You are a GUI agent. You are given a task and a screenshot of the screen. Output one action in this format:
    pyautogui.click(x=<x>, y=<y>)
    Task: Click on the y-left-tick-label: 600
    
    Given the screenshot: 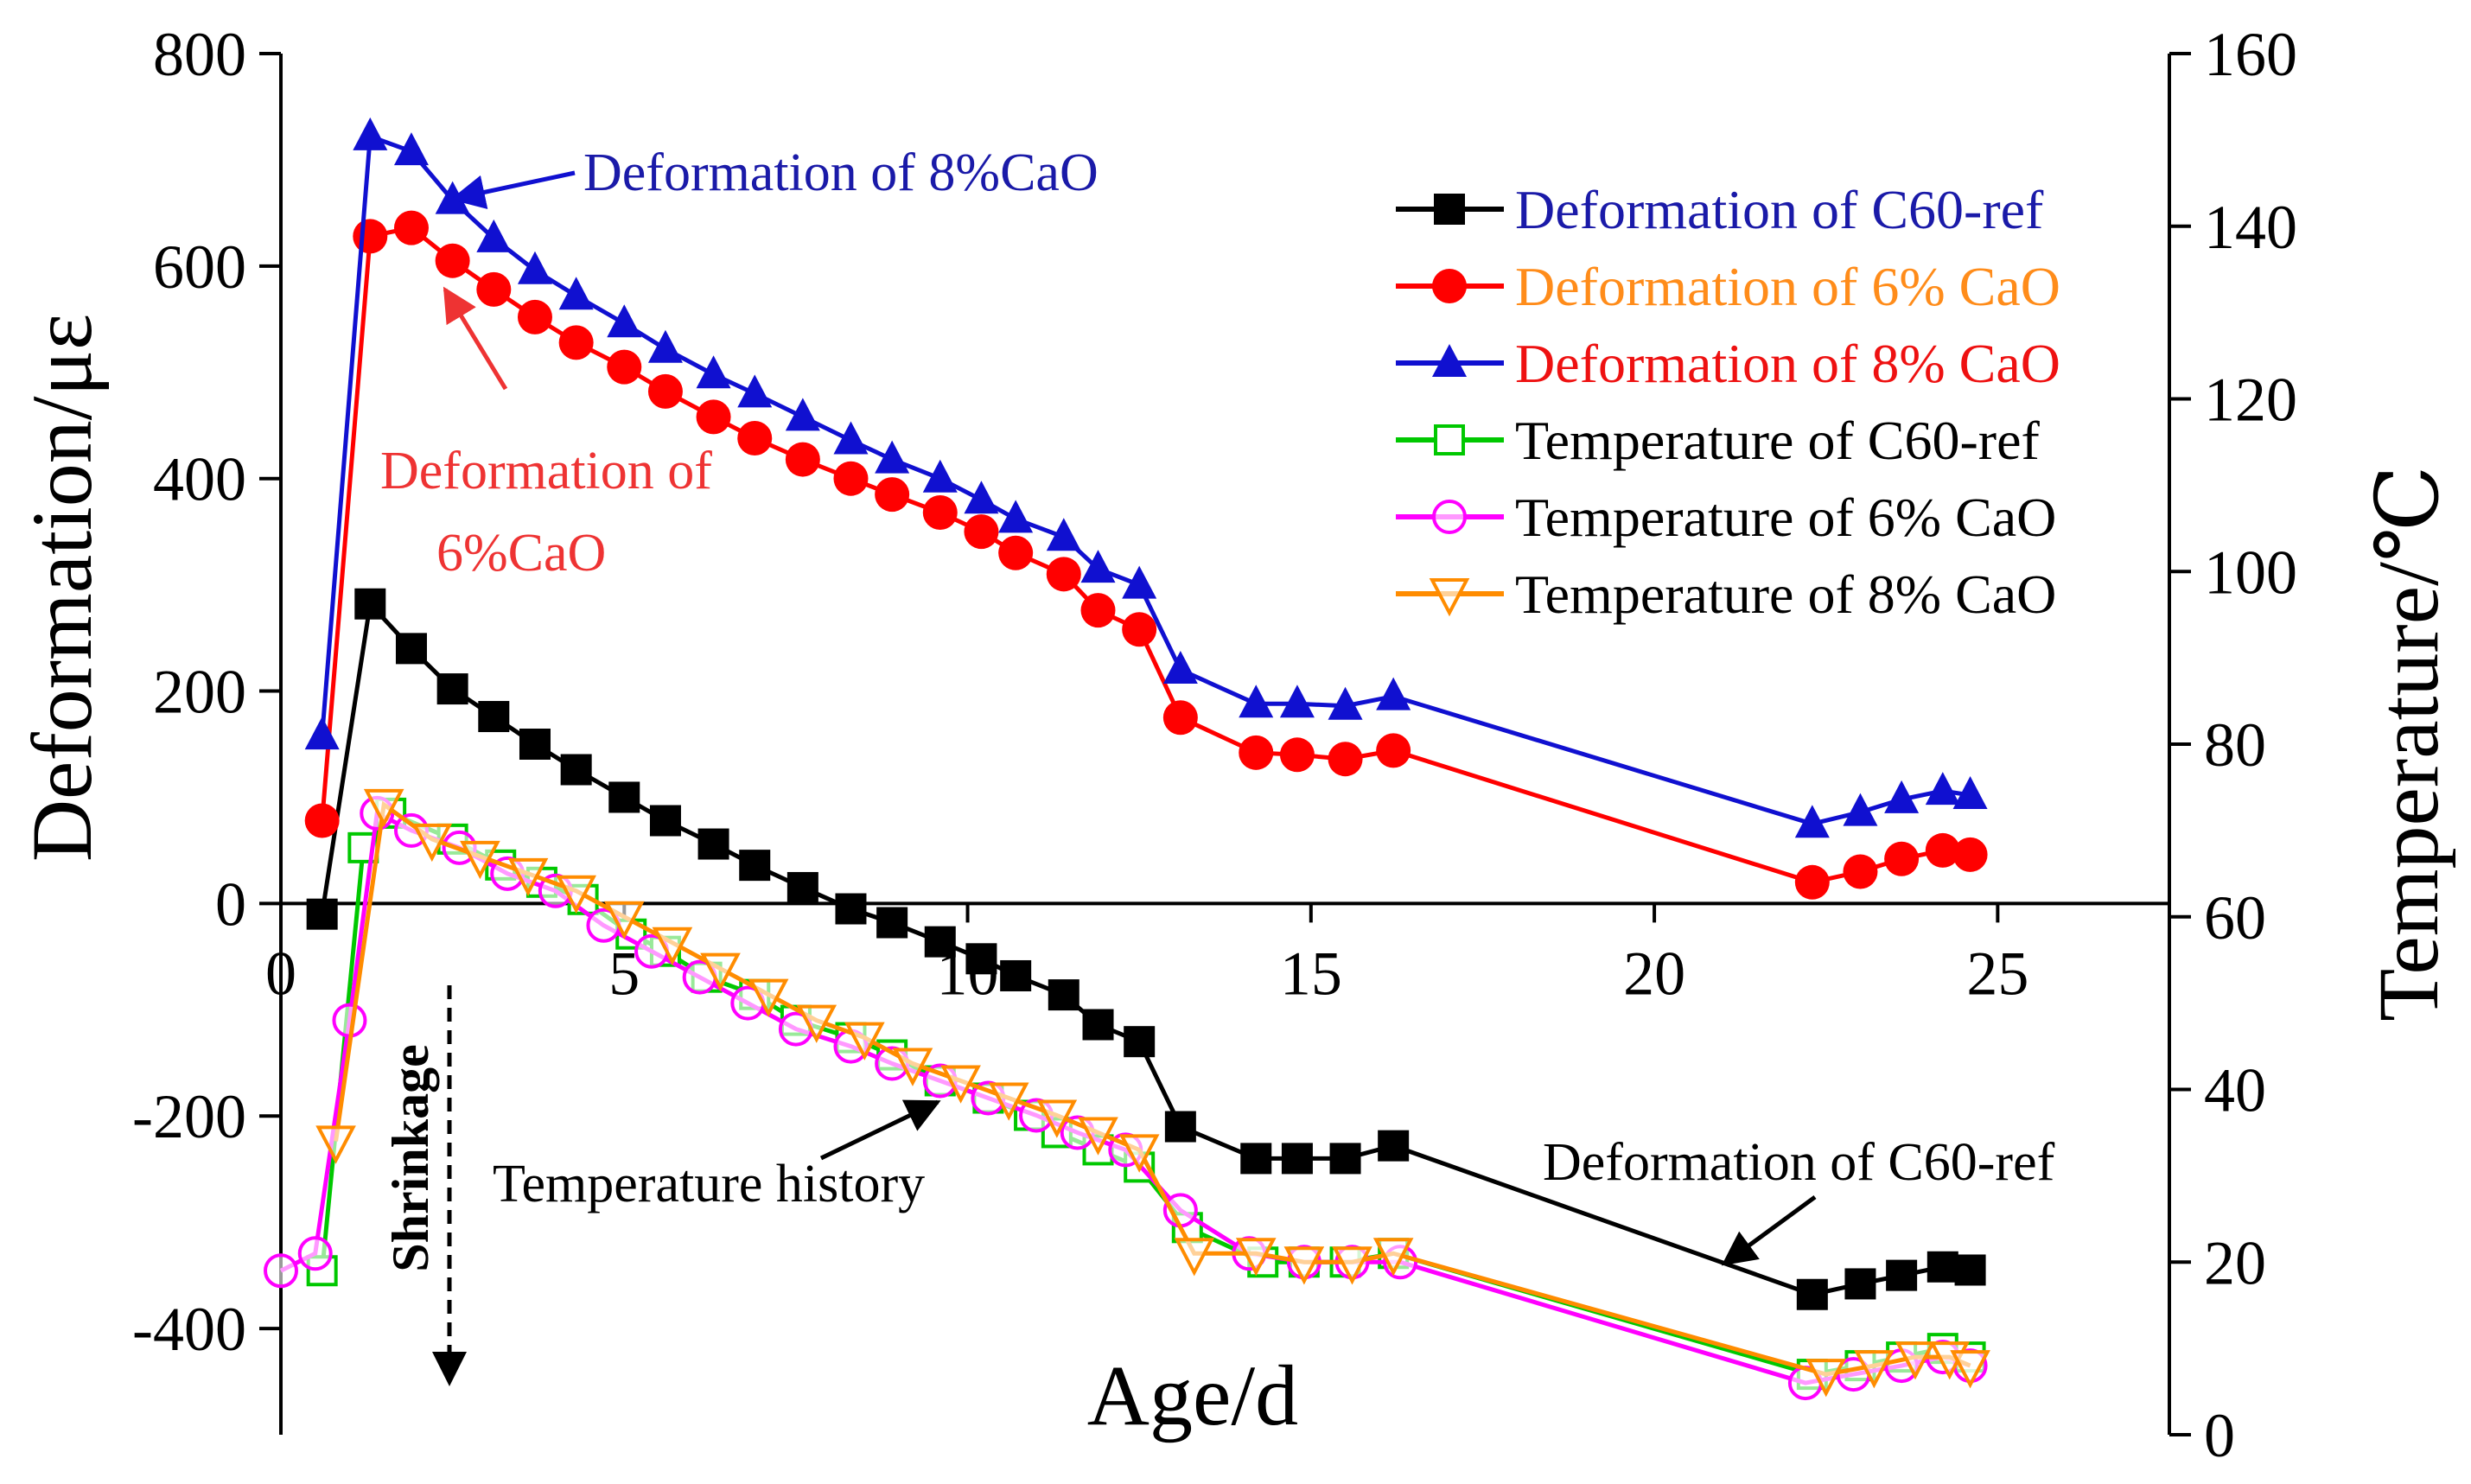 What is the action you would take?
    pyautogui.click(x=199, y=267)
    